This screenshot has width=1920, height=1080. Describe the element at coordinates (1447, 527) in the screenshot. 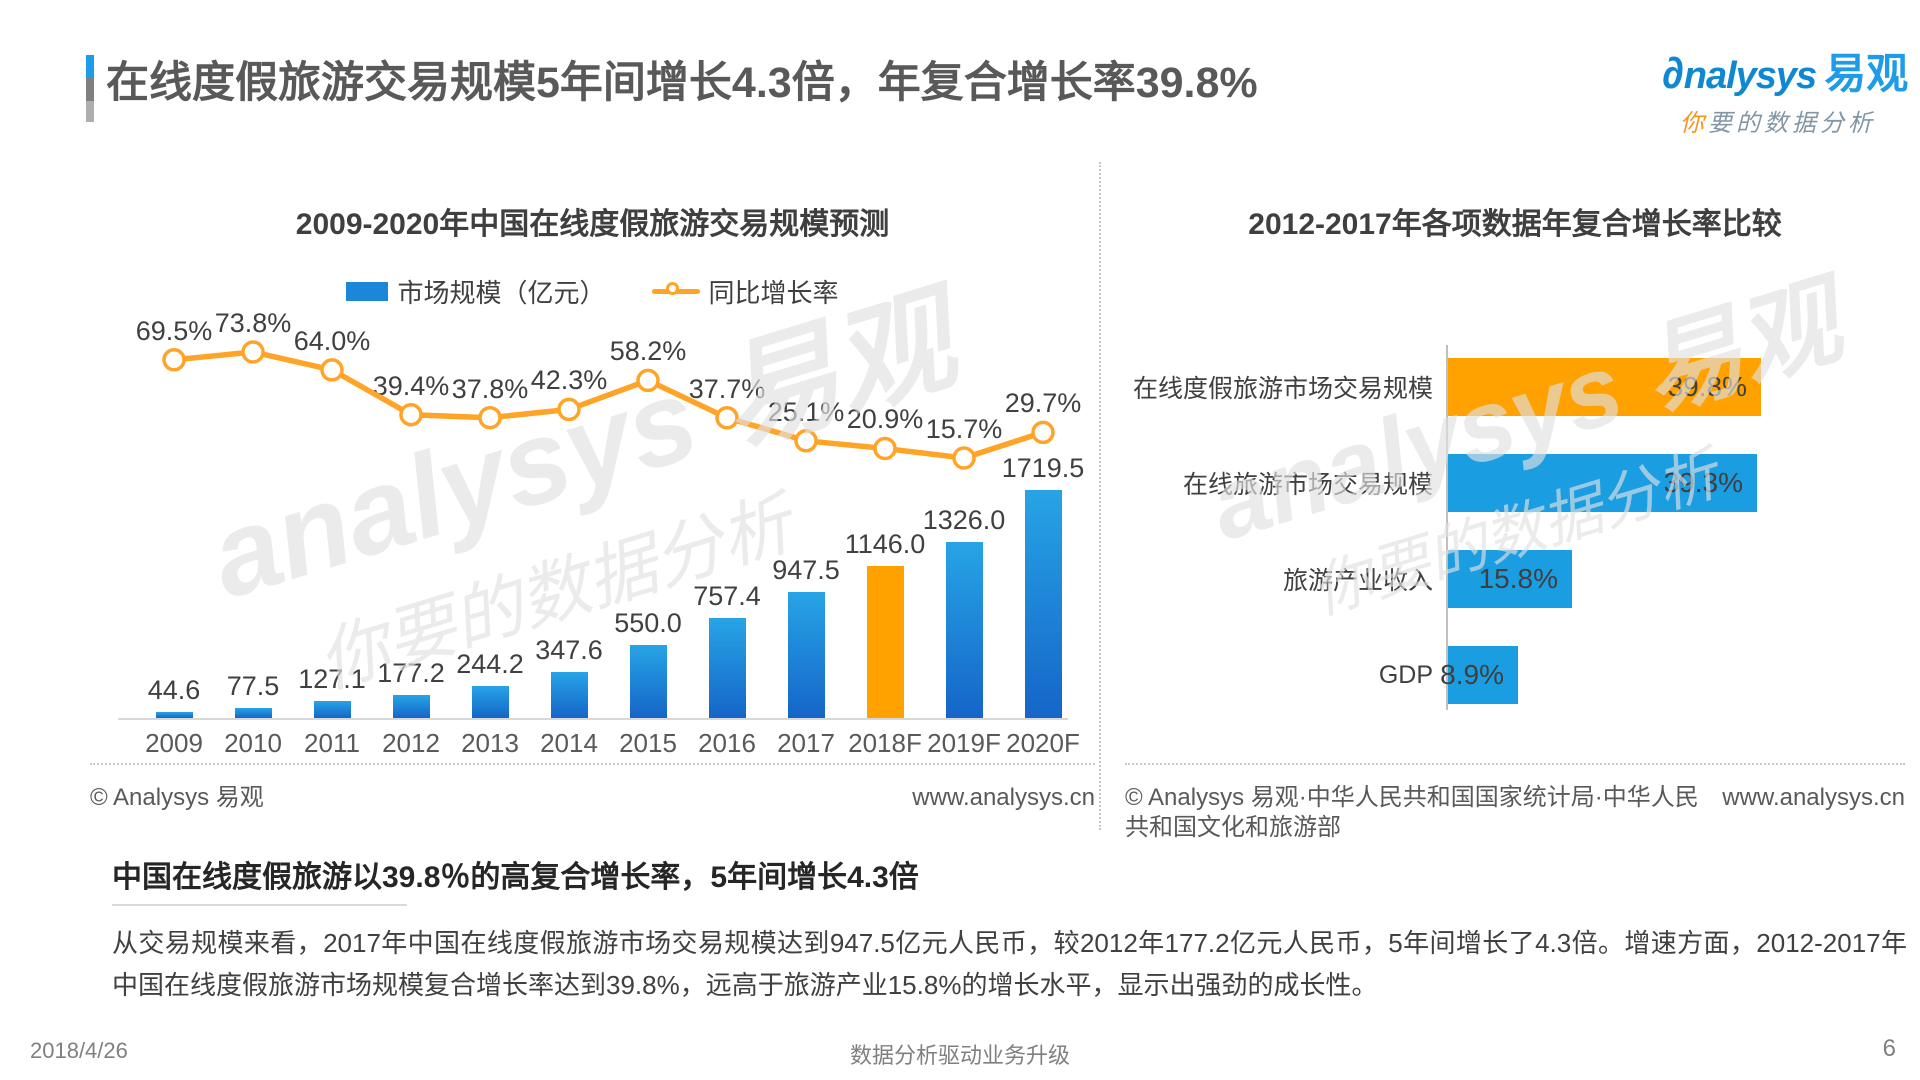

I see `y-axis-line` at that location.